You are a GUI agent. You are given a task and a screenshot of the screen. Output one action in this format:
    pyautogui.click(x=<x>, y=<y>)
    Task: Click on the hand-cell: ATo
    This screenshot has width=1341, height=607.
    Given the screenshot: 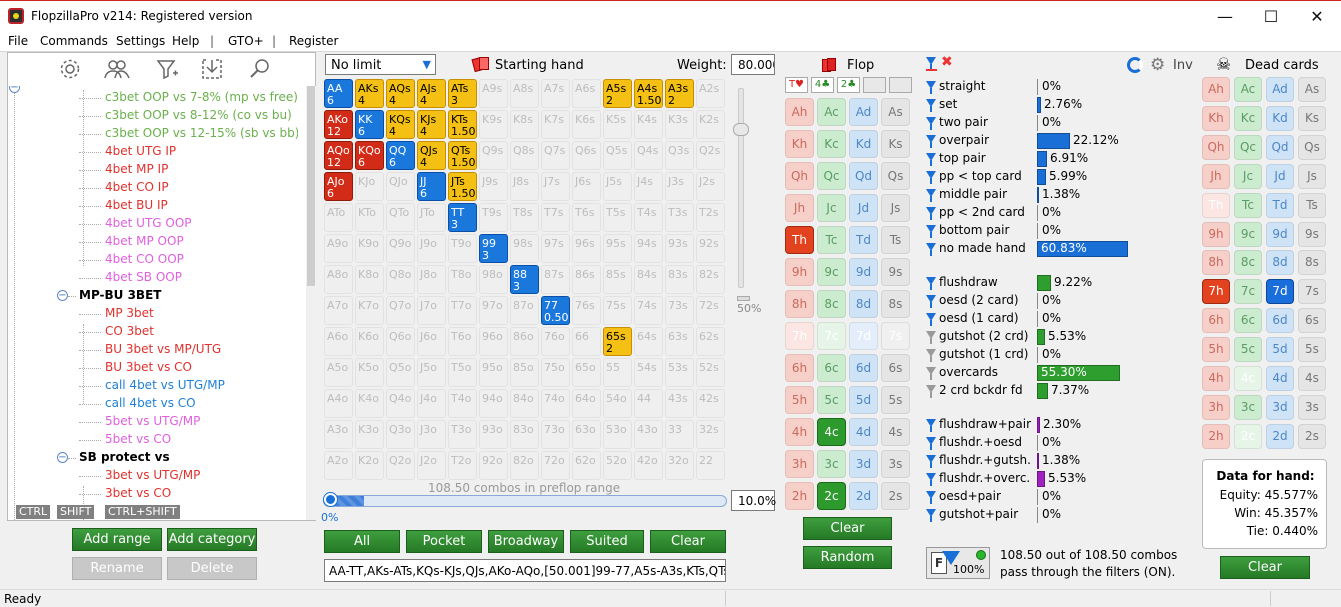 What is the action you would take?
    pyautogui.click(x=338, y=217)
    